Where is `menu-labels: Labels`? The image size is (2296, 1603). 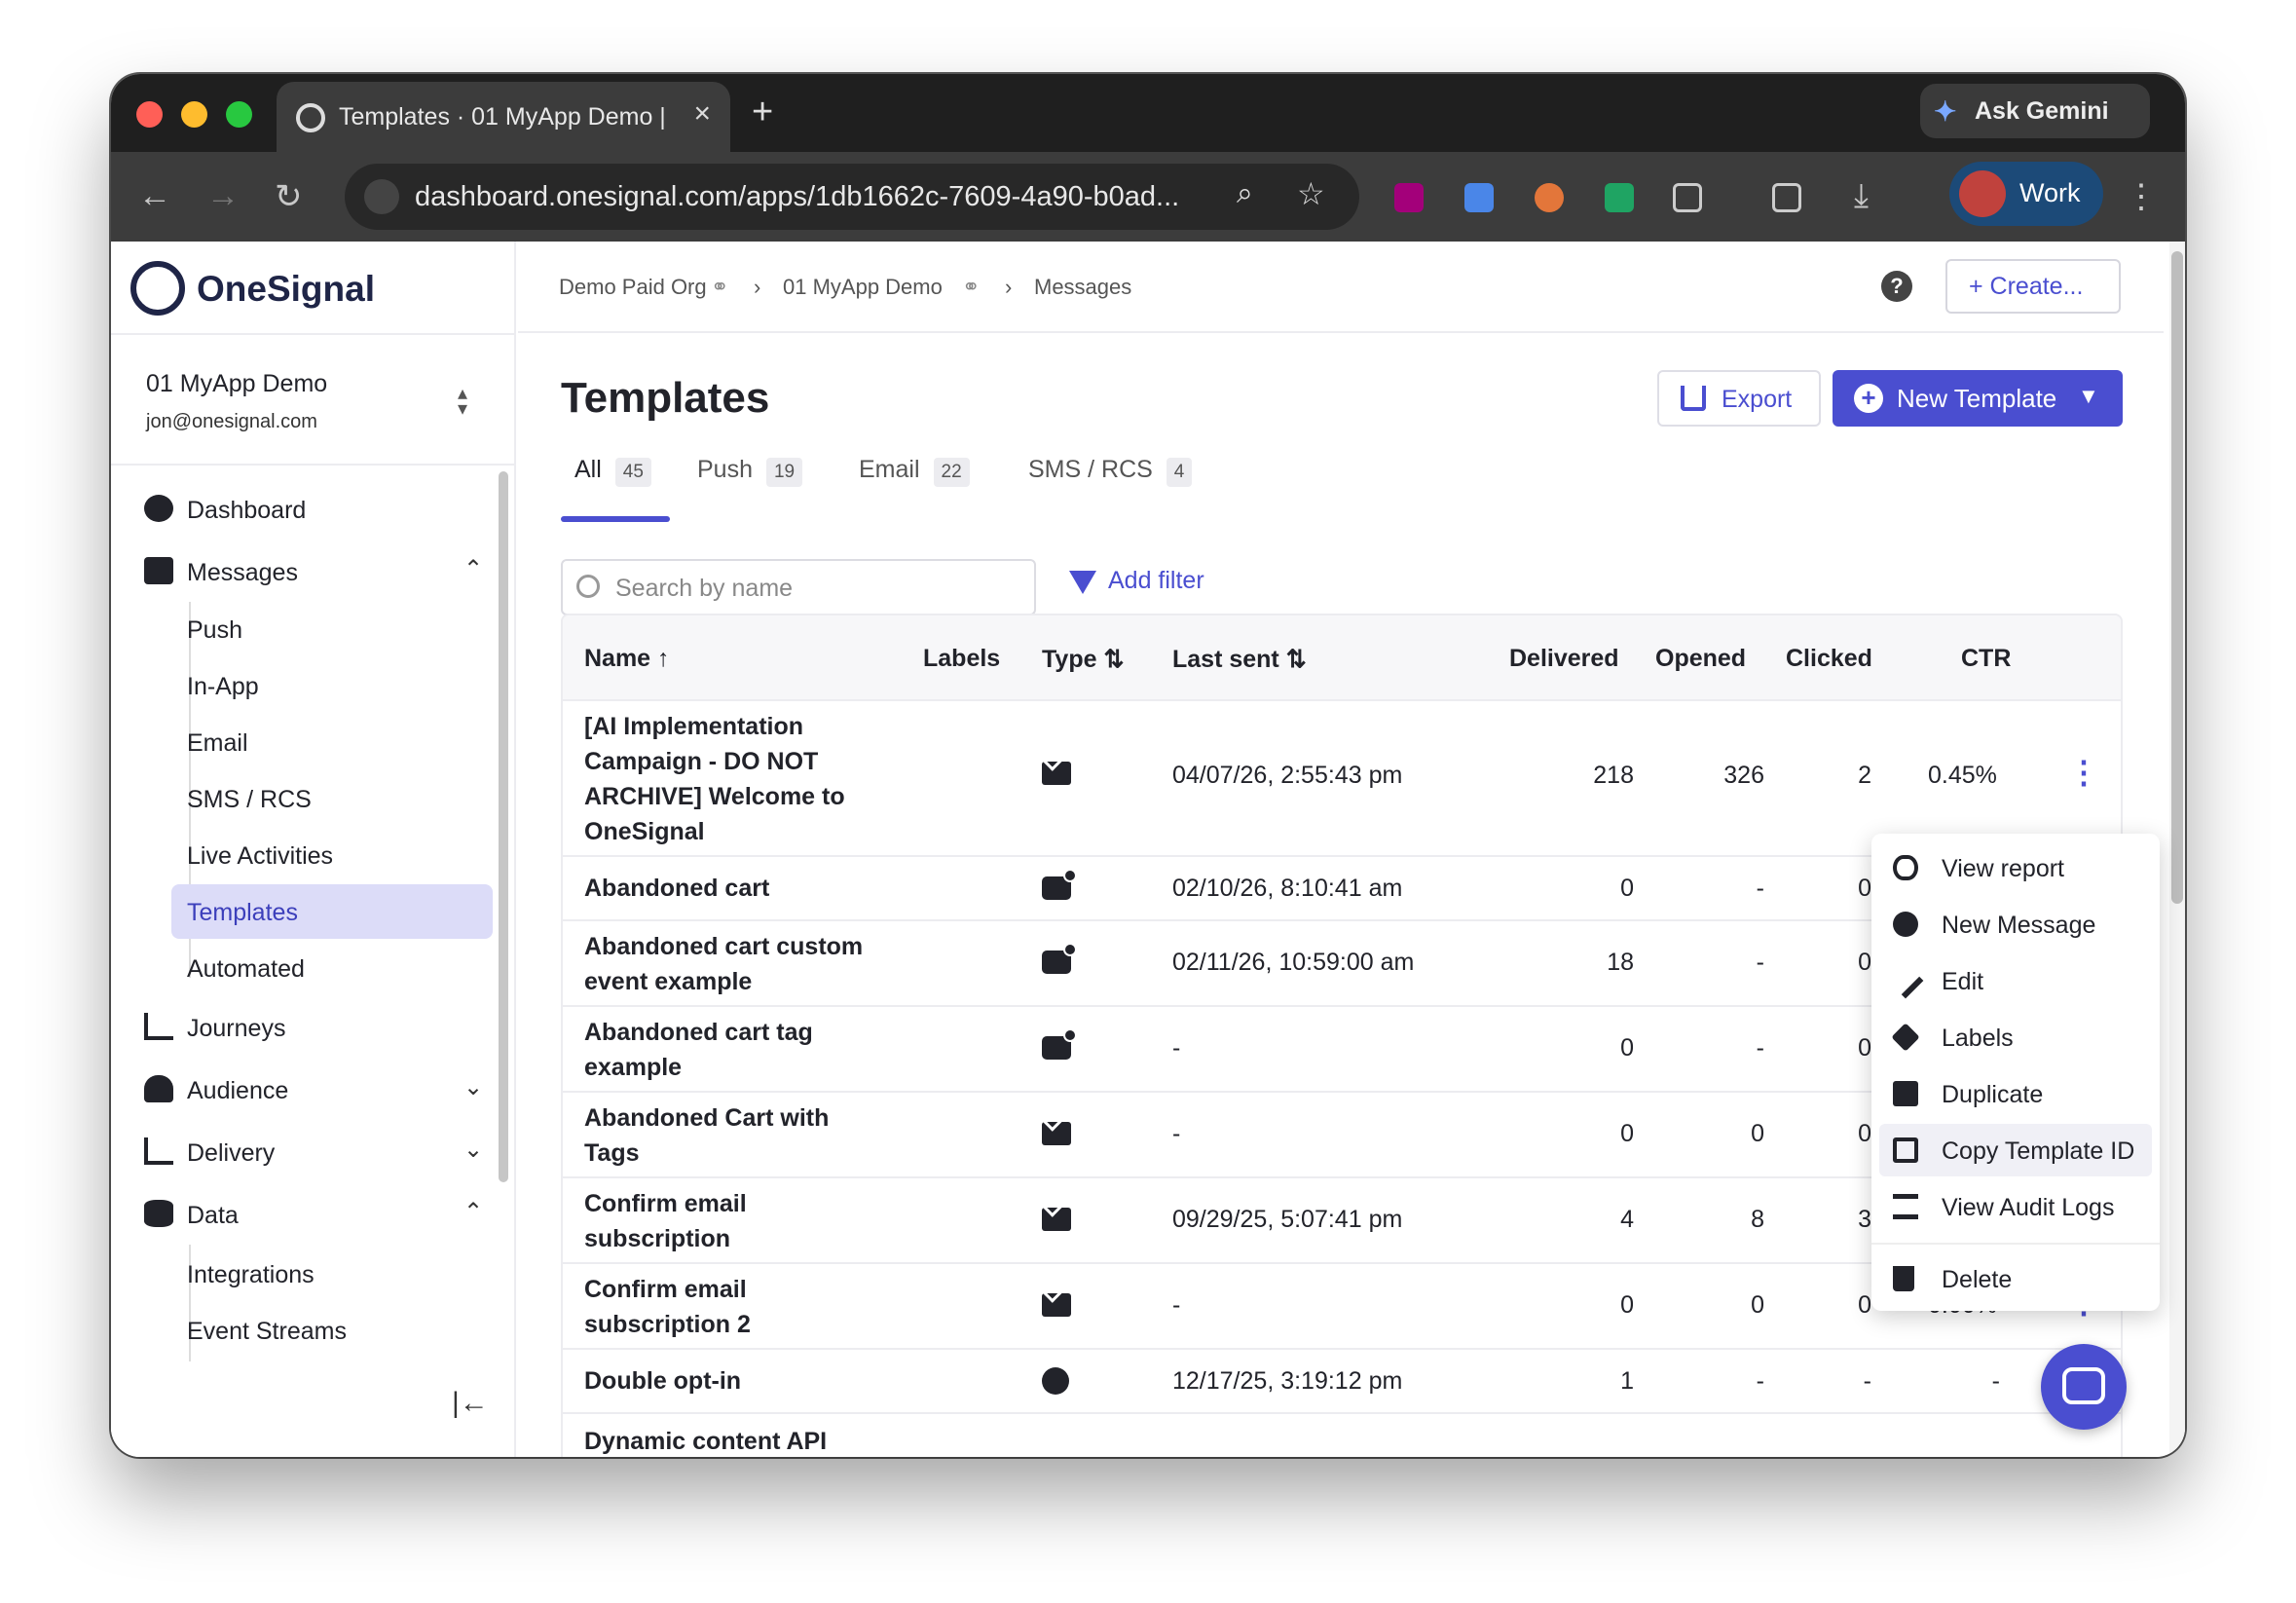 menu-labels: Labels is located at coordinates (2015, 1037).